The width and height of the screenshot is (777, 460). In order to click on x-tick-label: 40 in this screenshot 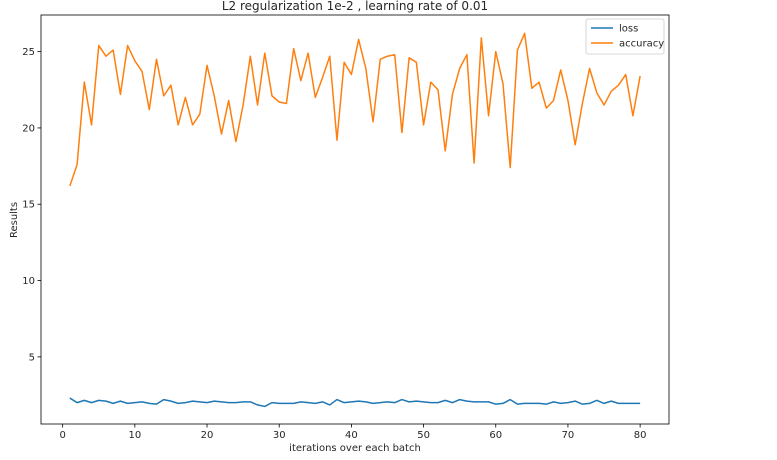, I will do `click(351, 435)`.